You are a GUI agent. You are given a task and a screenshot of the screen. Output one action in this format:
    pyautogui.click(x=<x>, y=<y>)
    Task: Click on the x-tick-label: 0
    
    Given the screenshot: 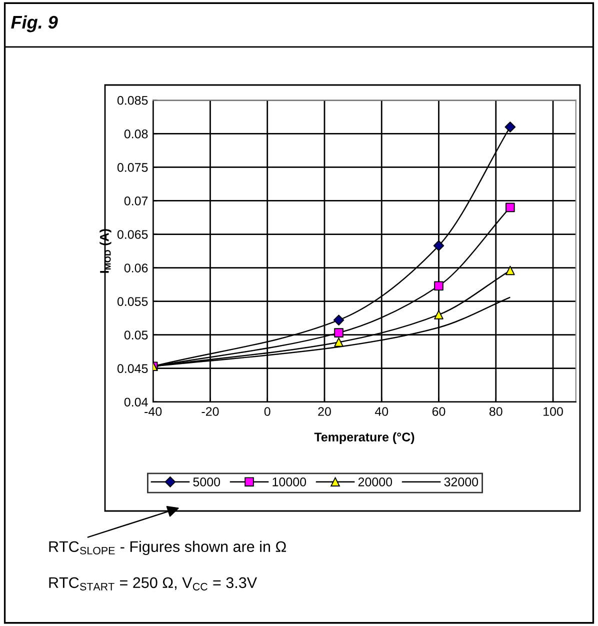 What is the action you would take?
    pyautogui.click(x=267, y=411)
    